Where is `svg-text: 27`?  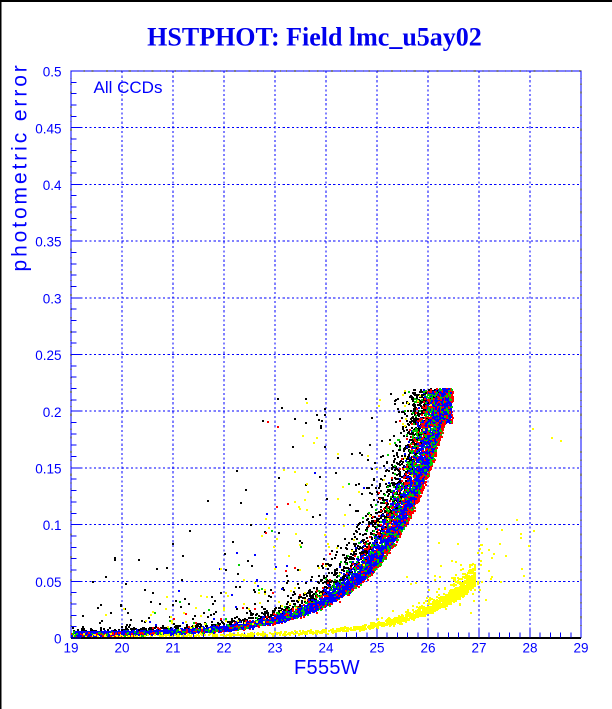
svg-text: 27 is located at coordinates (478, 648).